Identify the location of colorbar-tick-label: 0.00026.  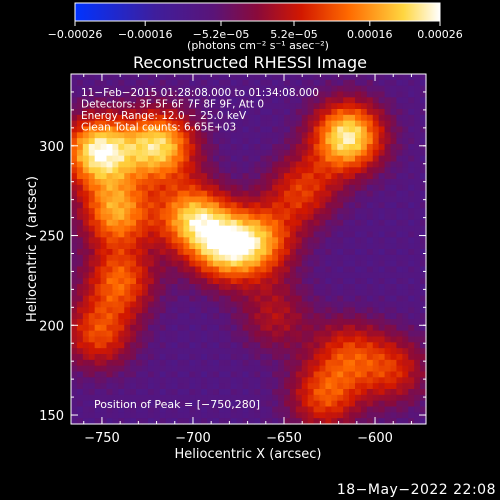
(440, 34).